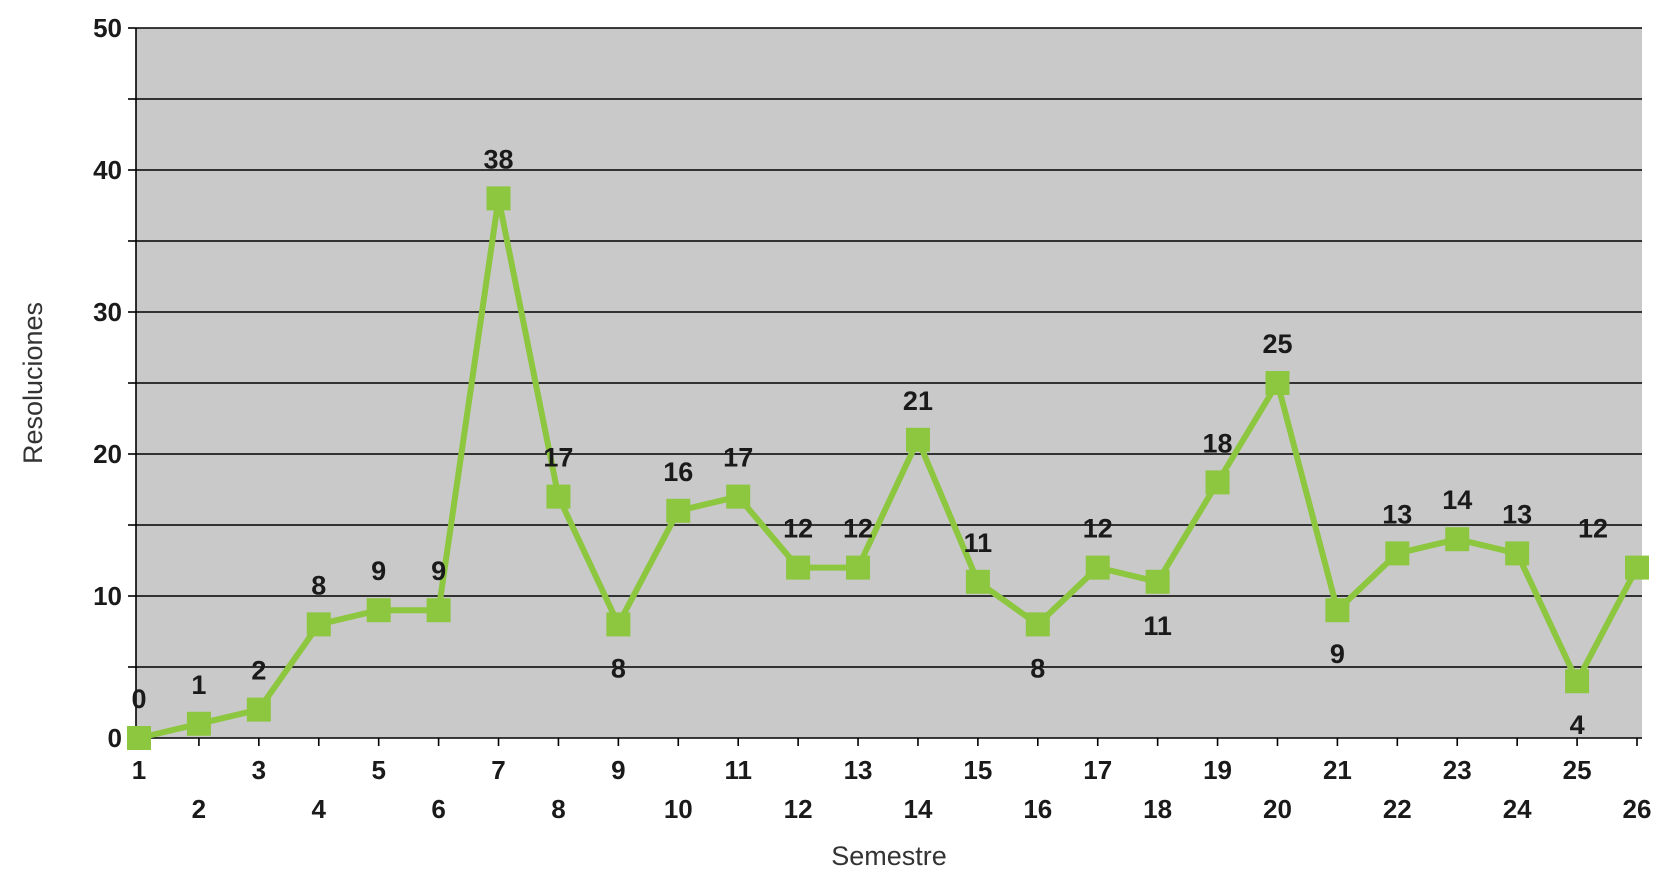 The width and height of the screenshot is (1663, 875). Describe the element at coordinates (917, 809) in the screenshot. I see `x-tick-label: 14` at that location.